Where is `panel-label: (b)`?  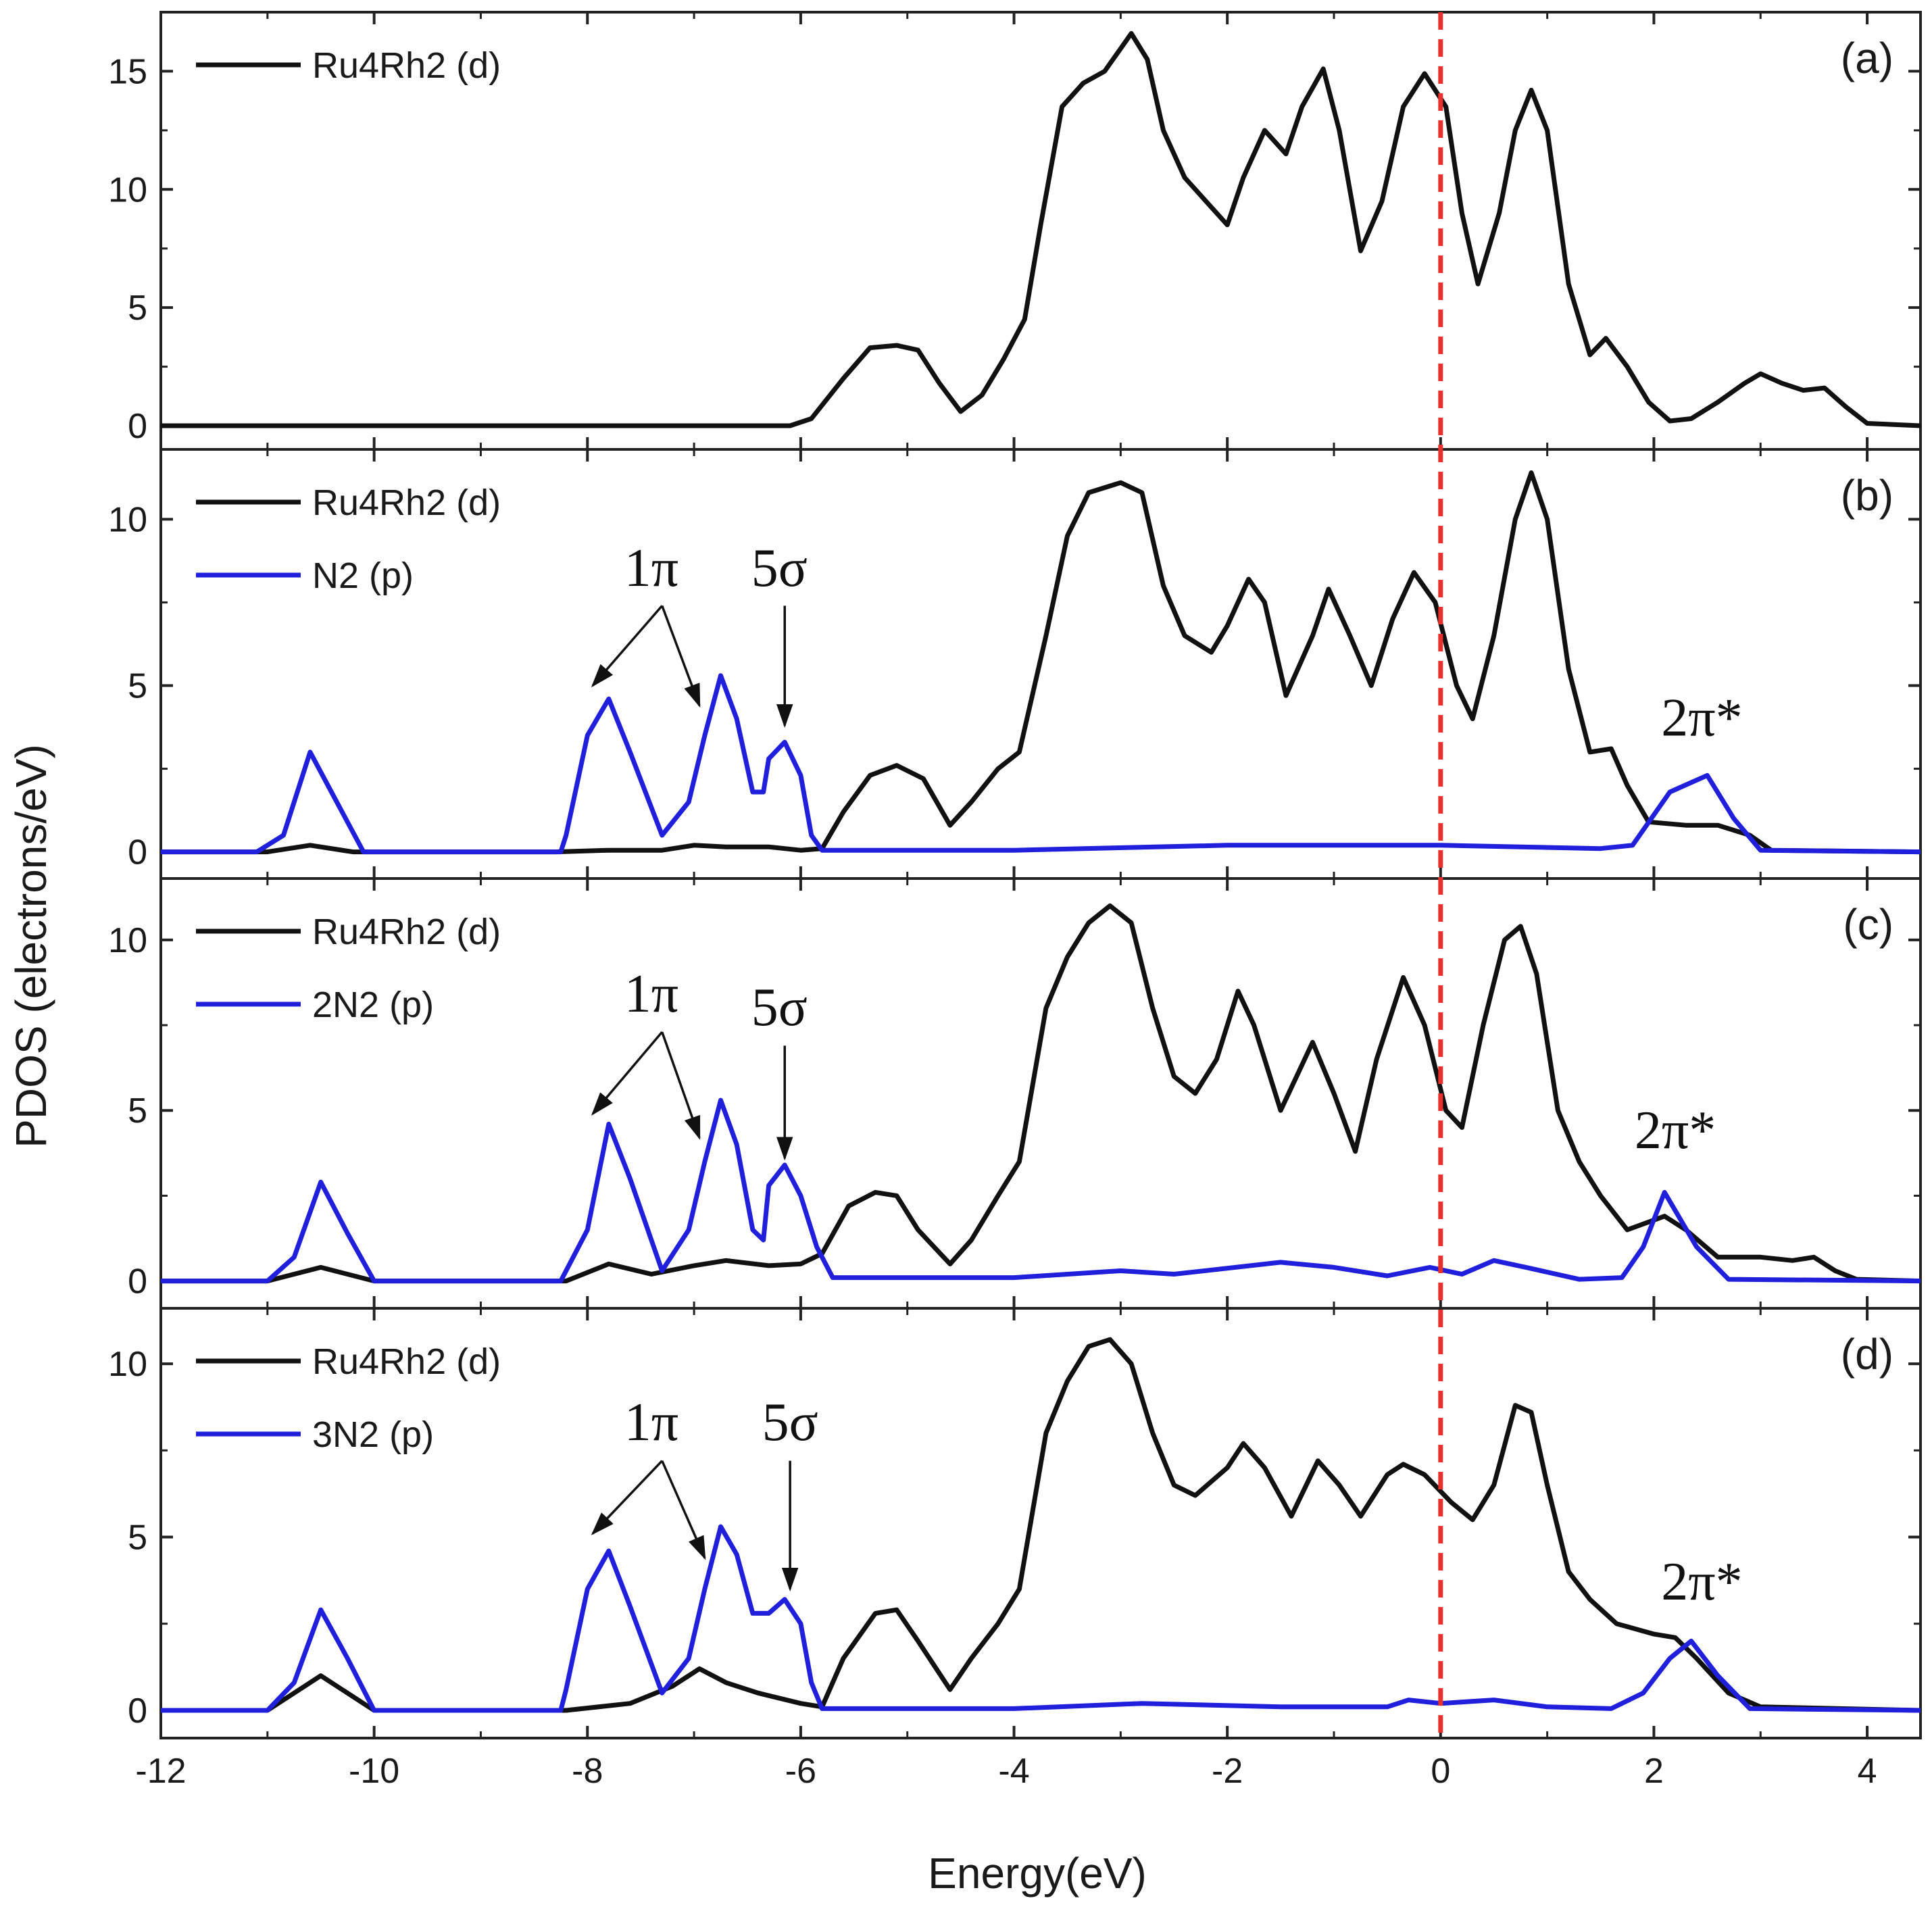 panel-label: (b) is located at coordinates (1867, 495).